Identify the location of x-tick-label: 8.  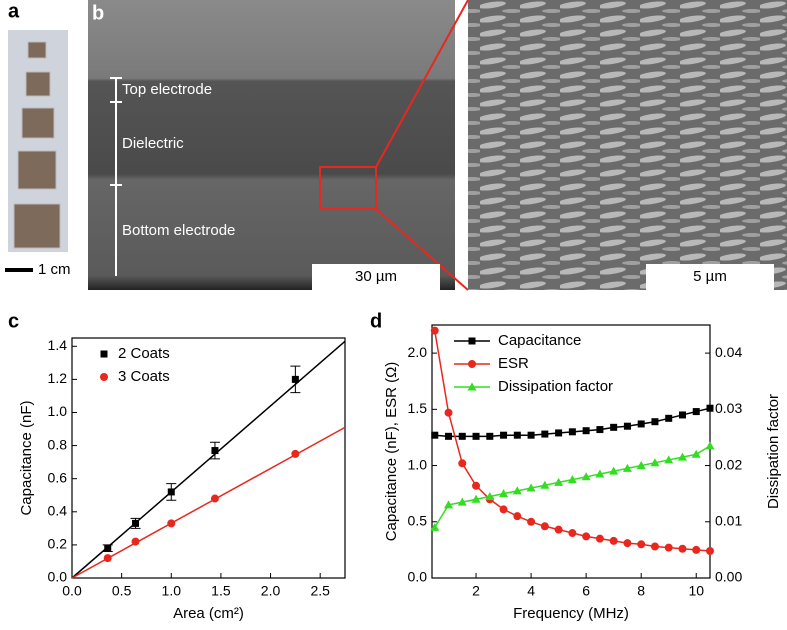
(641, 591).